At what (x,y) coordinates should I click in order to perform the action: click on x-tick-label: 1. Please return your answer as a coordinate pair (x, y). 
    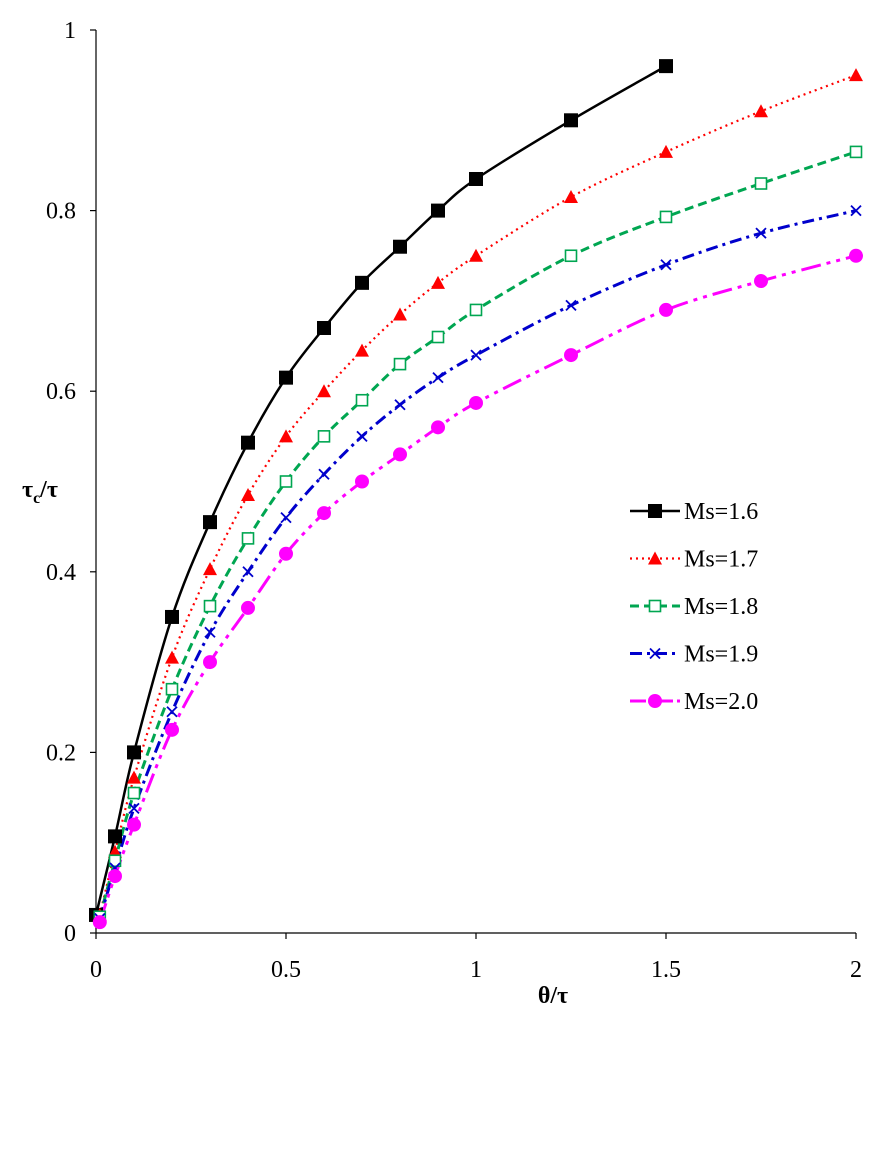
    Looking at the image, I should click on (476, 970).